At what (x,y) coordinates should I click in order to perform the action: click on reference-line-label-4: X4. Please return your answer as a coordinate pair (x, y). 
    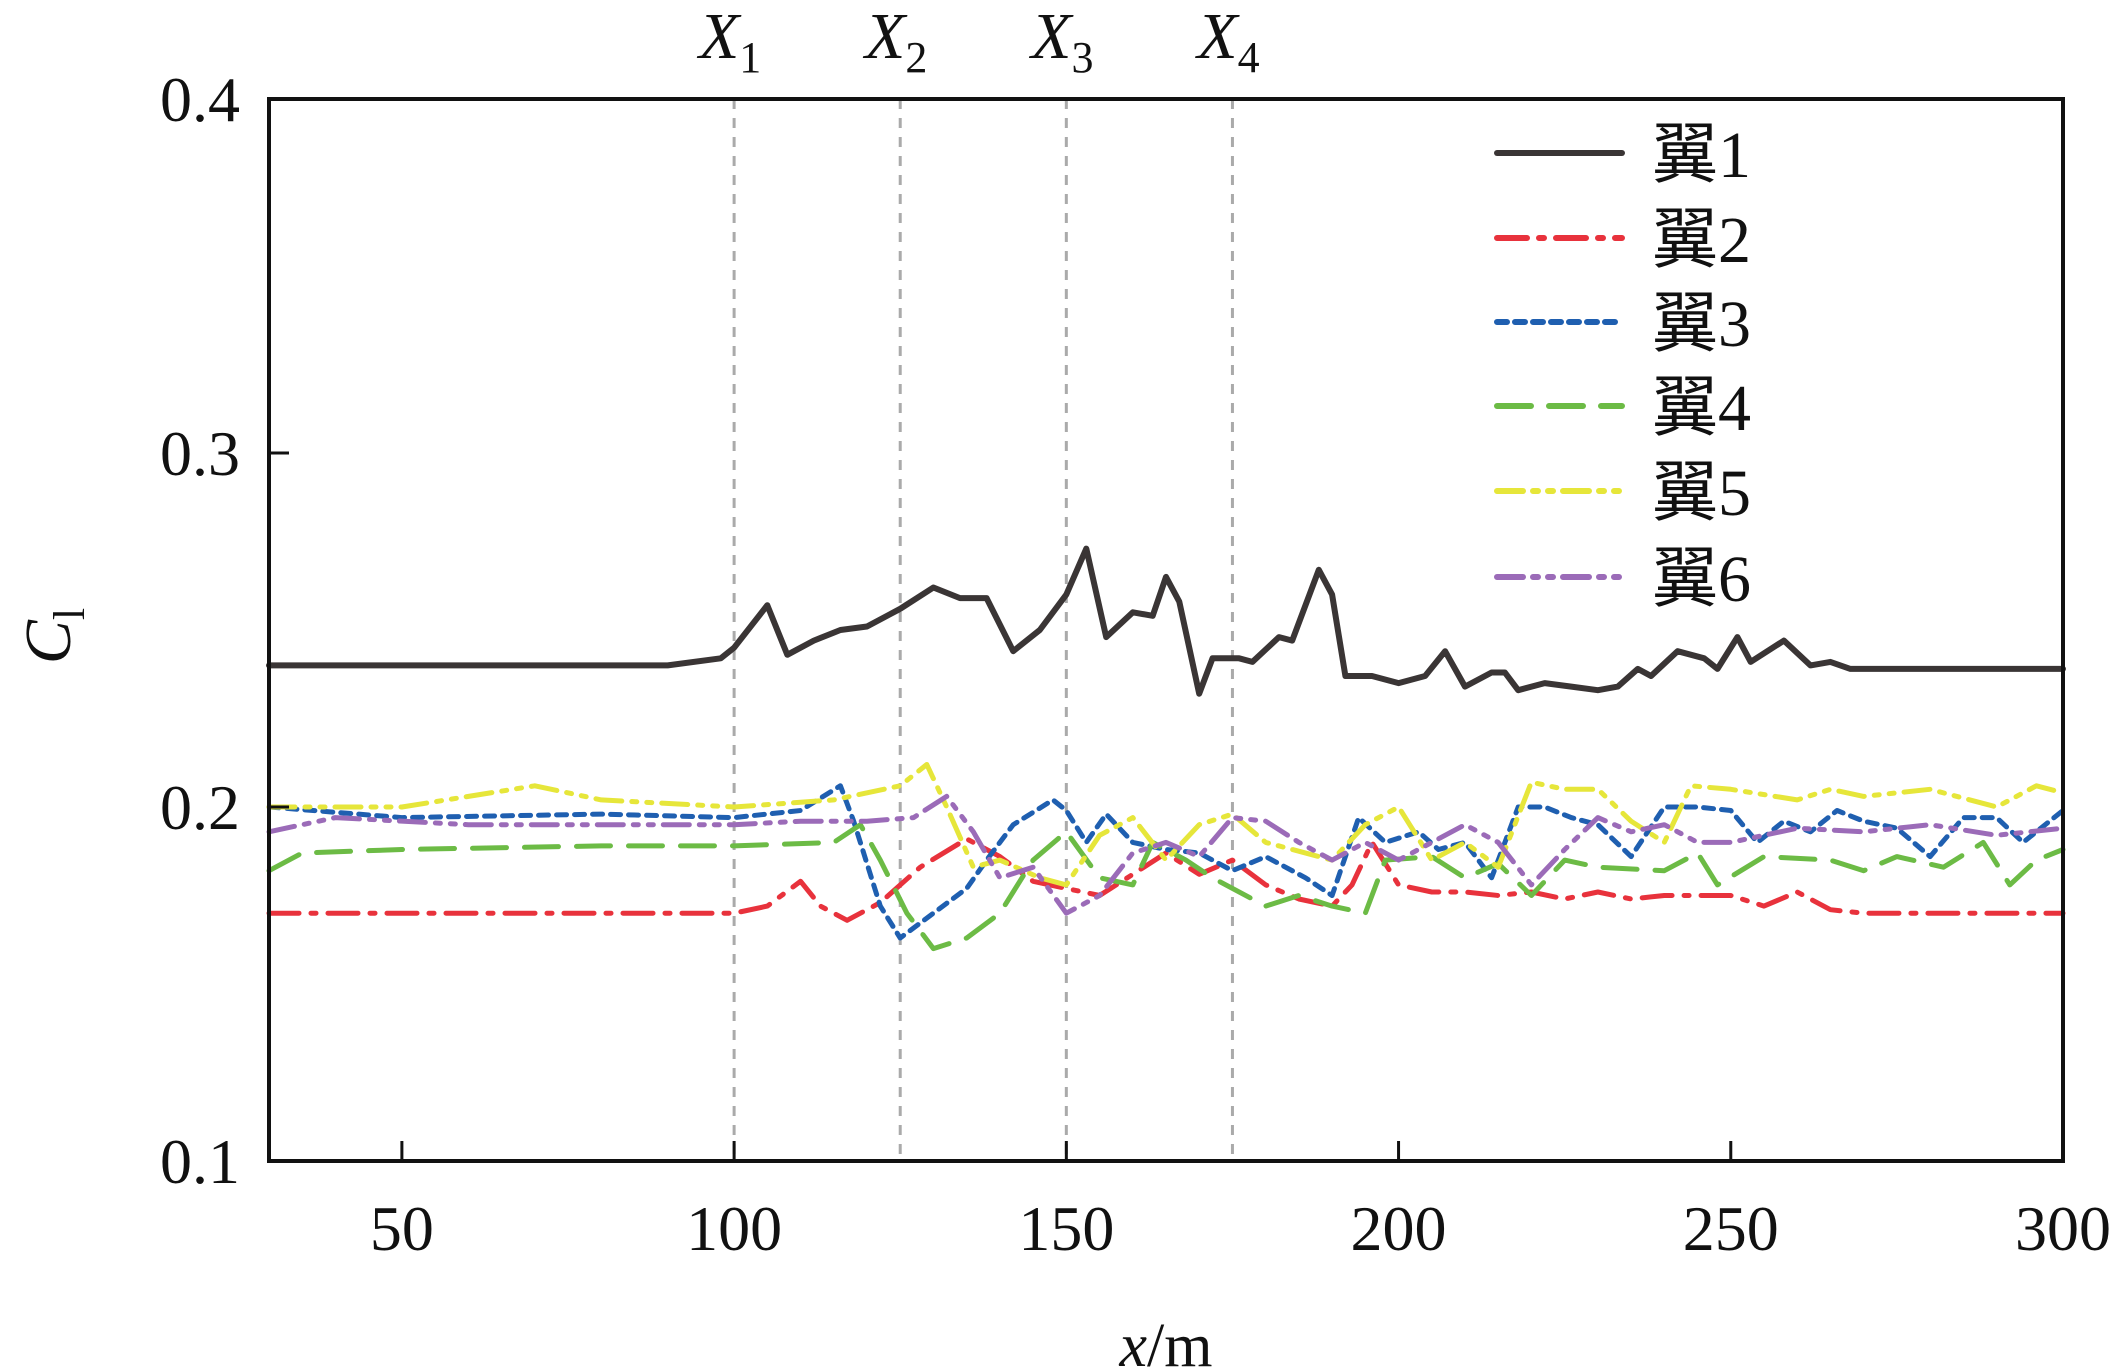
    Looking at the image, I should click on (1226, 41).